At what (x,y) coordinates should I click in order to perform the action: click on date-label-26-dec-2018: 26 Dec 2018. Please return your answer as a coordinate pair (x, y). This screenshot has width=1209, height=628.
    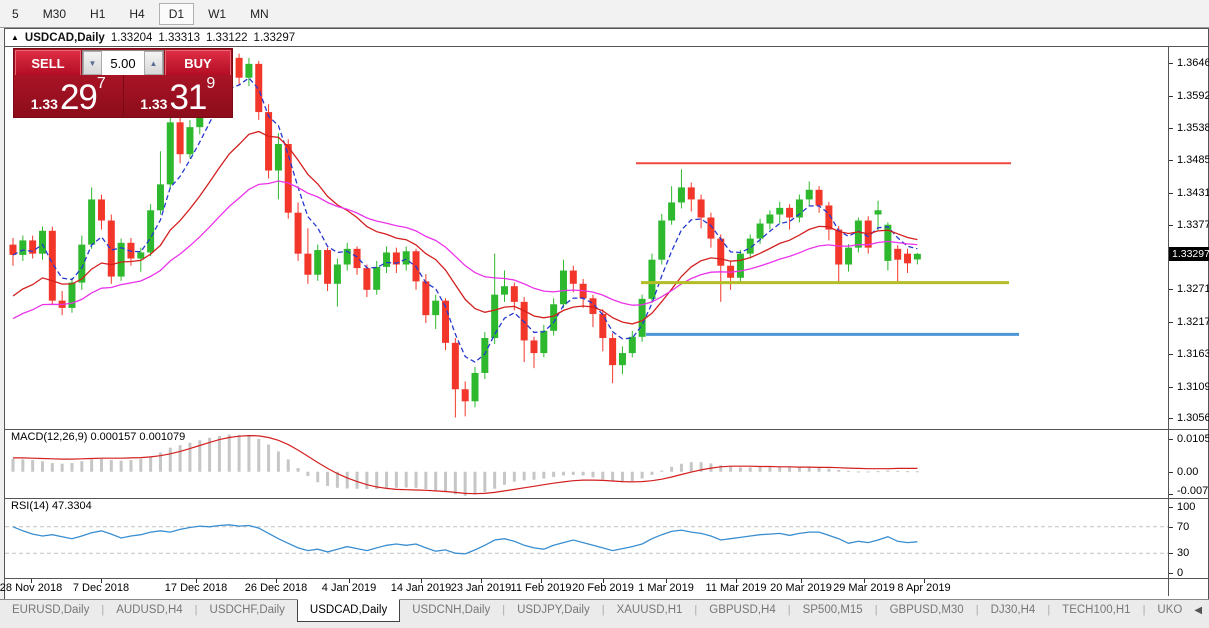
    Looking at the image, I should click on (276, 588).